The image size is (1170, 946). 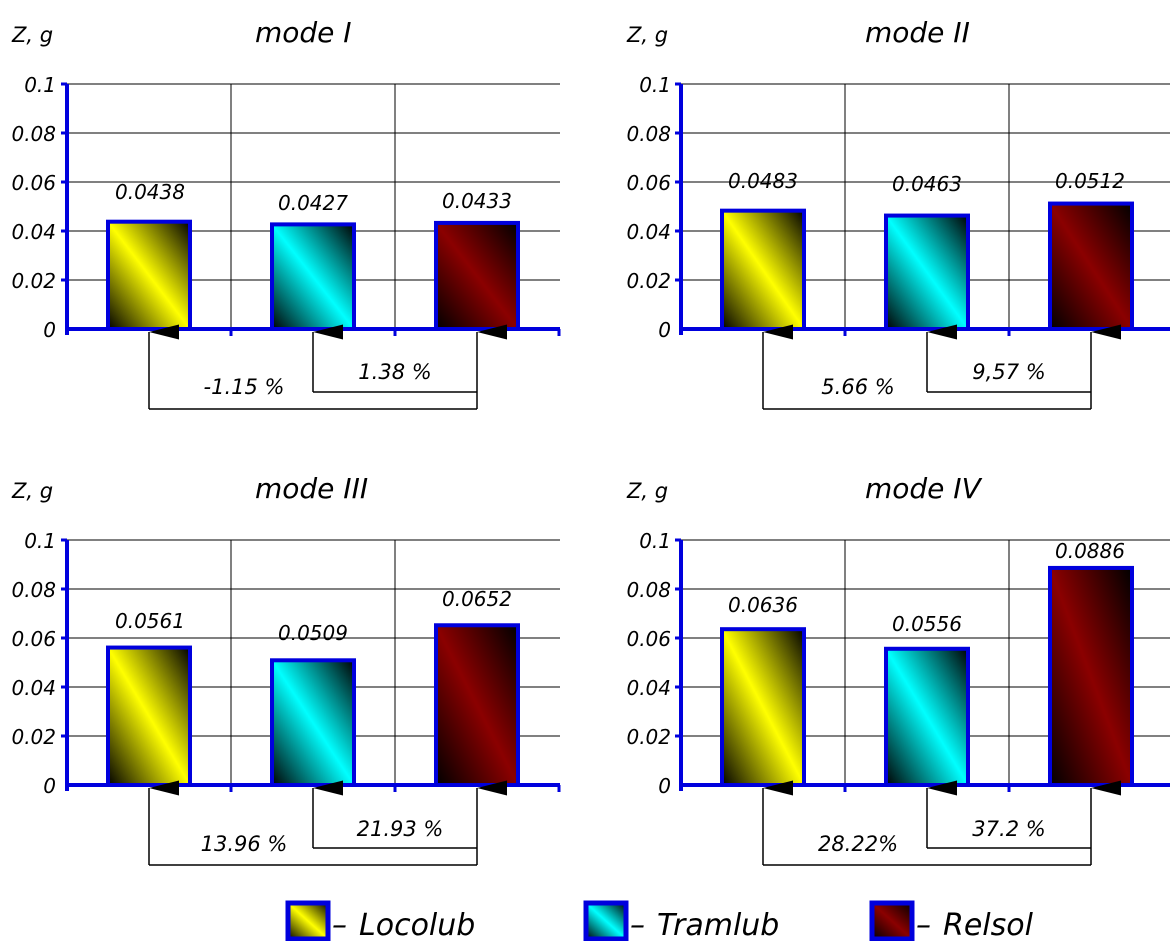 I want to click on percent-annotation: -1.15 %, so click(x=244, y=387).